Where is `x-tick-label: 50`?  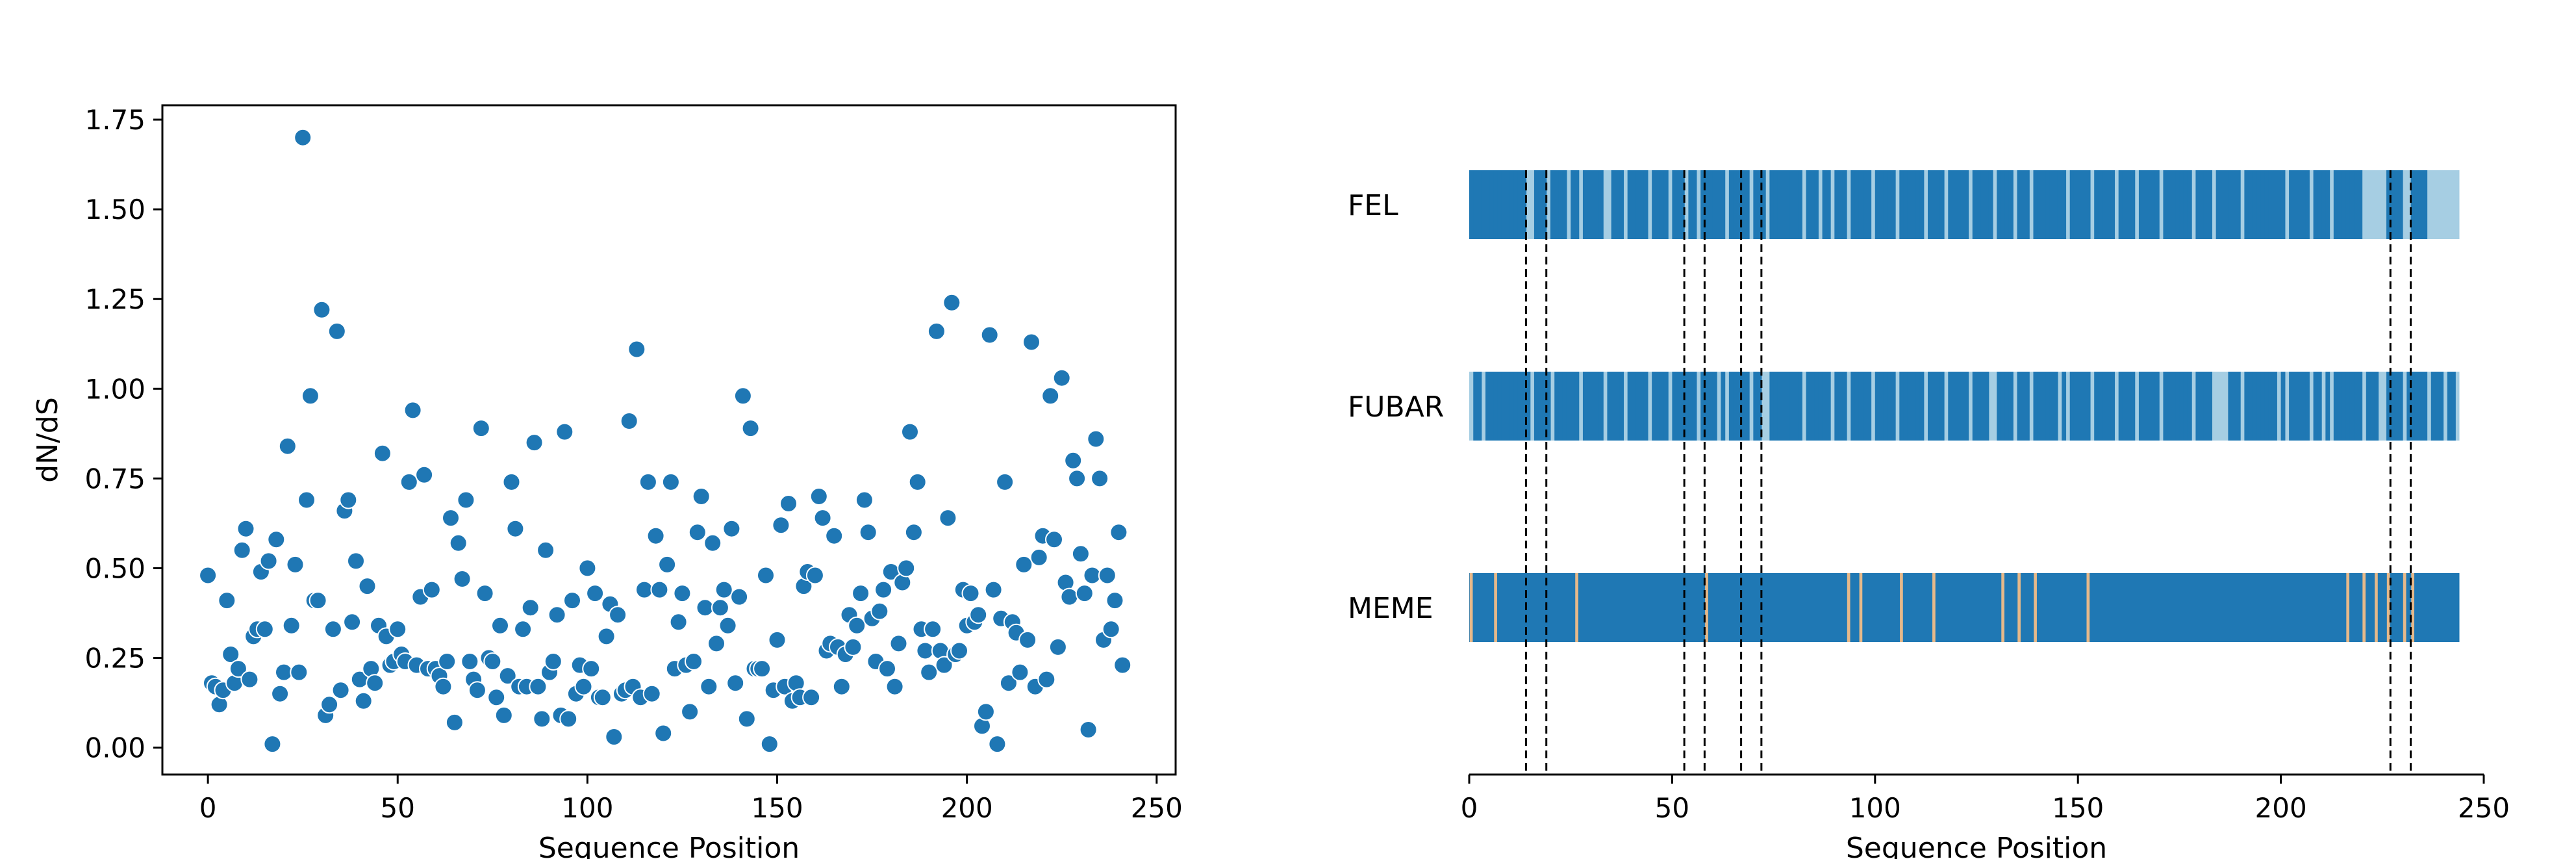
x-tick-label: 50 is located at coordinates (1672, 808).